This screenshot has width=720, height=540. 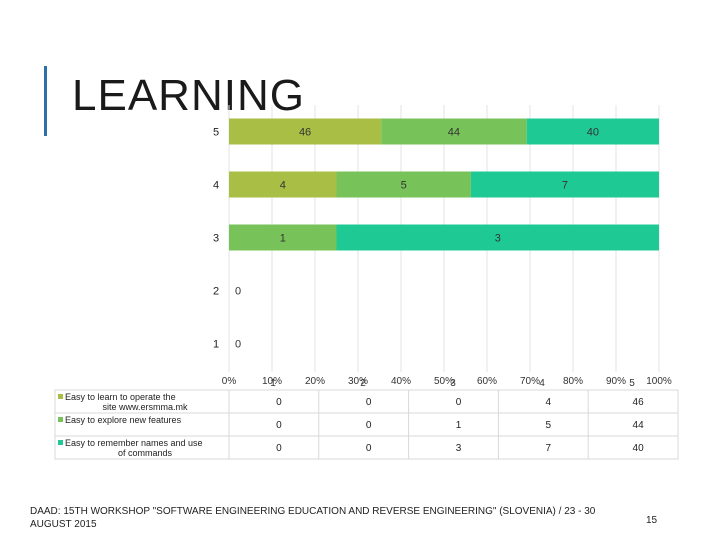 I want to click on data-label: 46, so click(x=305, y=133).